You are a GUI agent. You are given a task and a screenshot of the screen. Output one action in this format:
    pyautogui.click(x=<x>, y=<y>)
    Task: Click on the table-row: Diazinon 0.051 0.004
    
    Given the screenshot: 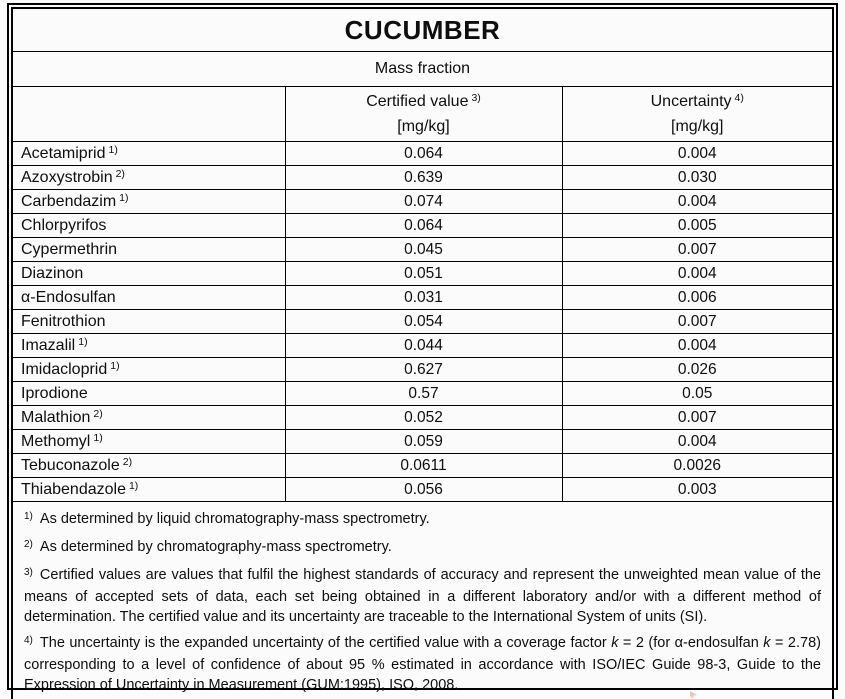 What is the action you would take?
    pyautogui.click(x=422, y=273)
    